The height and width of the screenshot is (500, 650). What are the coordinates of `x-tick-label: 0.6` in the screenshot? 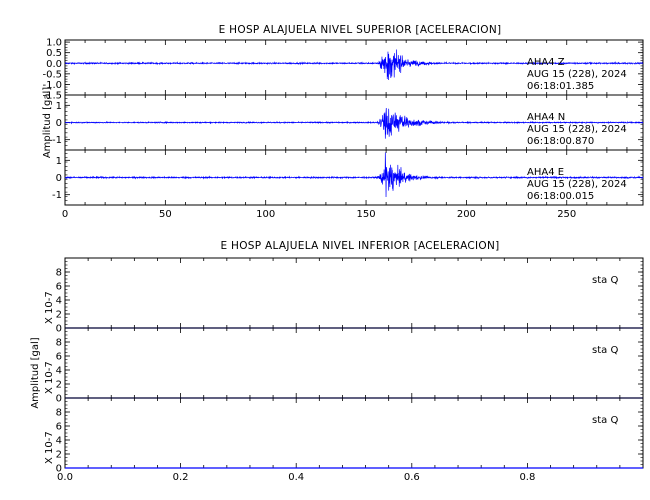 It's located at (412, 477).